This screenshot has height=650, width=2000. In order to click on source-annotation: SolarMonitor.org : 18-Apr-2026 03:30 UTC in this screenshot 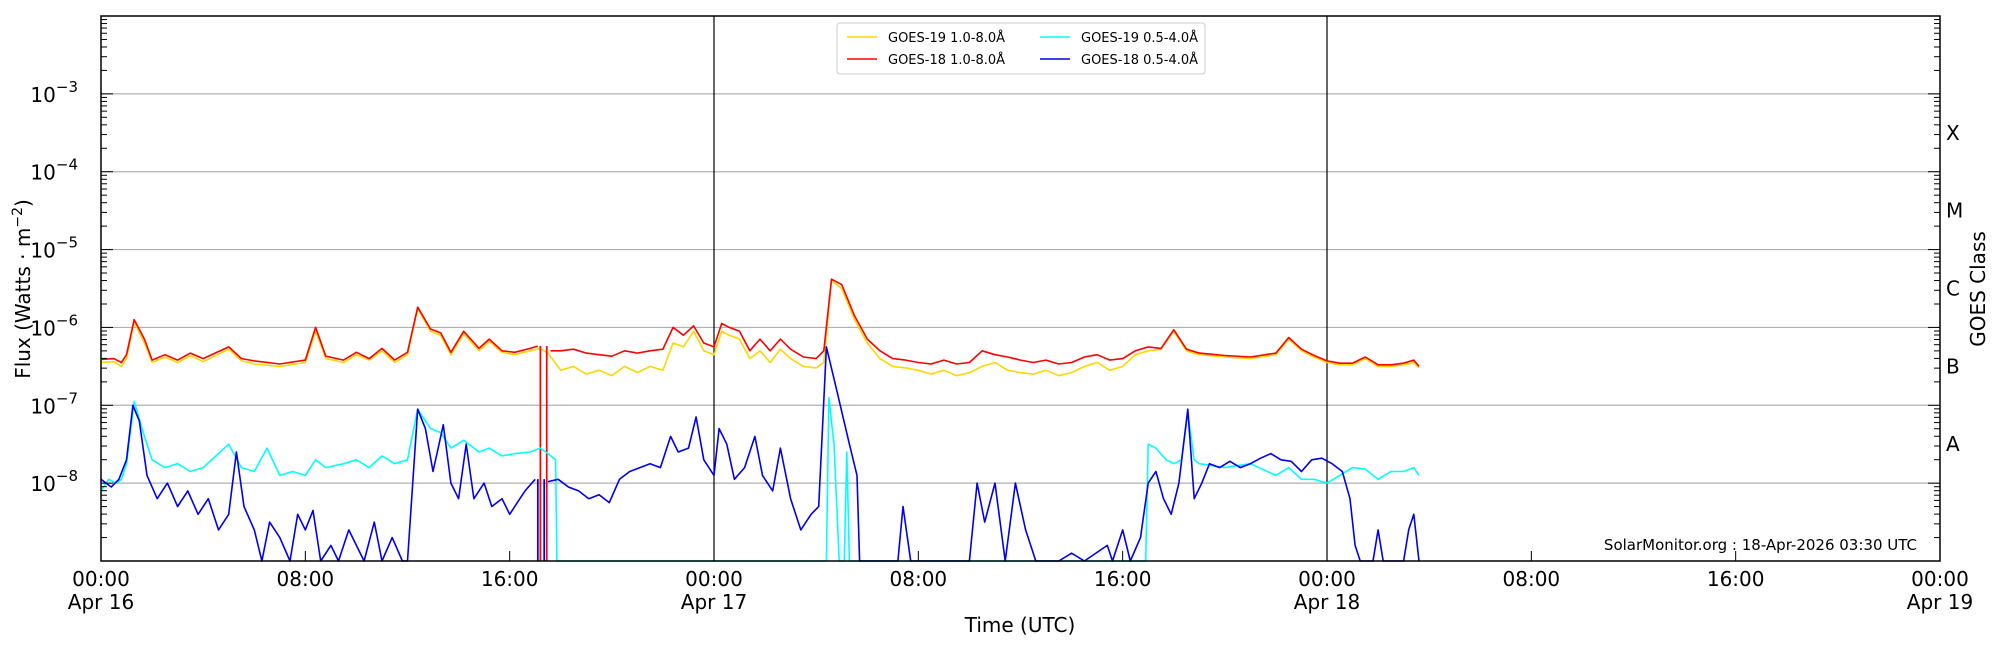, I will do `click(1760, 545)`.